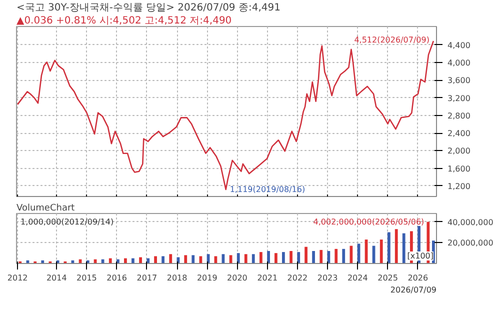 The image size is (500, 320). Describe the element at coordinates (420, 256) in the screenshot. I see `annotation: [x100]` at that location.